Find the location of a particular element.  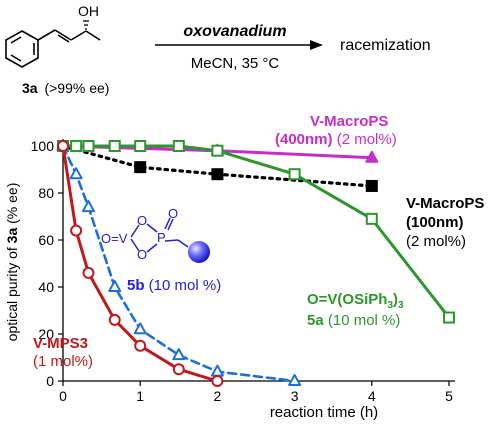

x-tick-label: 0 is located at coordinates (63, 396).